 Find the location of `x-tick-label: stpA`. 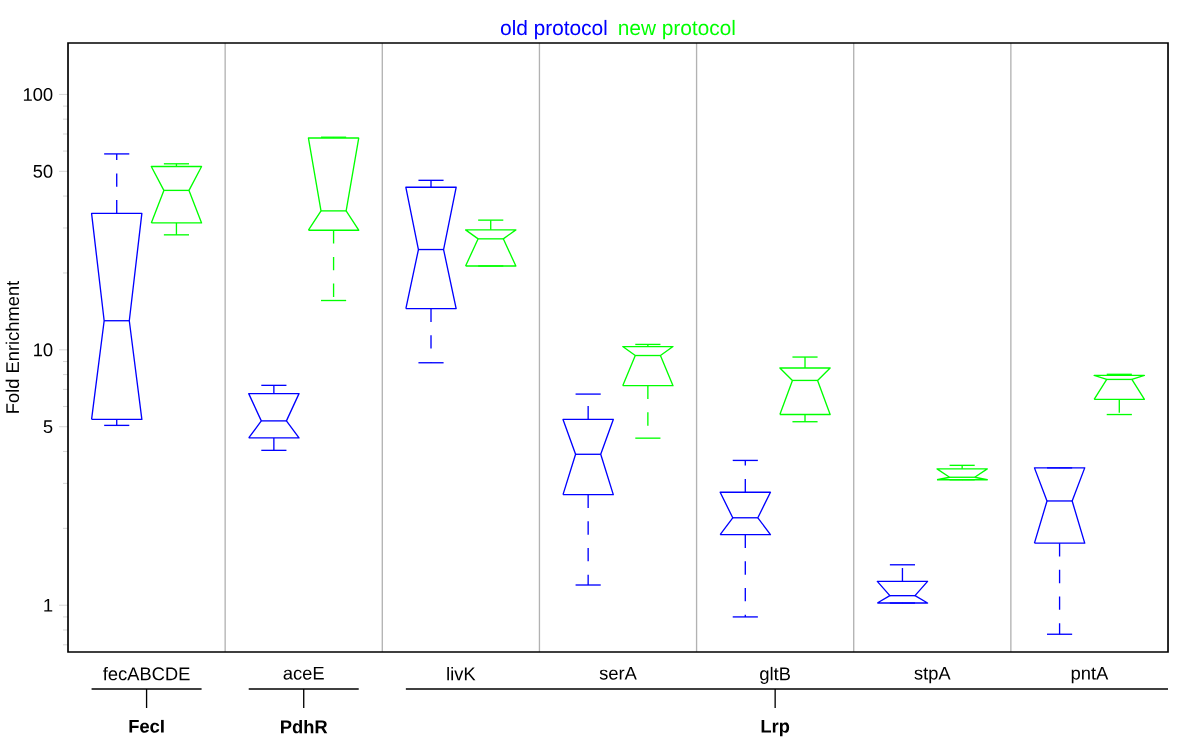

x-tick-label: stpA is located at coordinates (932, 675).